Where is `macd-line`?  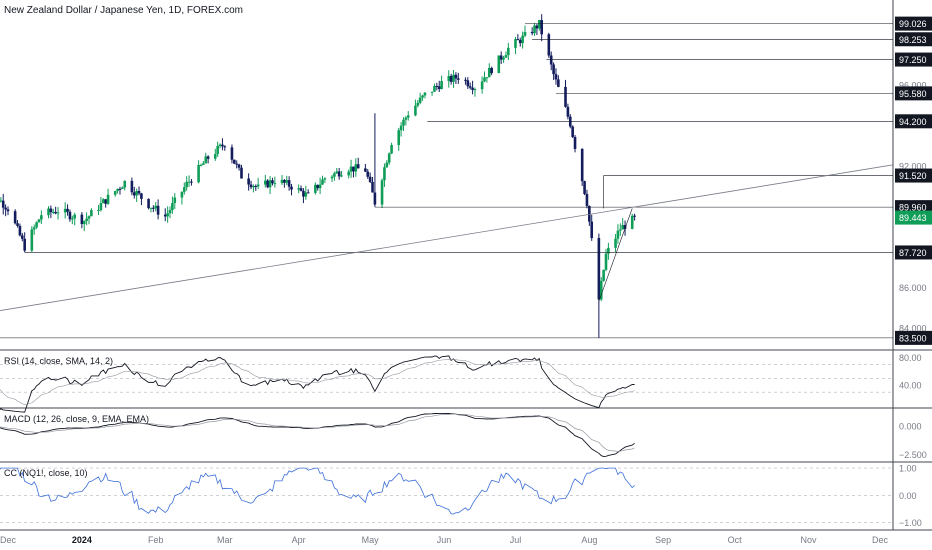
macd-line is located at coordinates (317, 435).